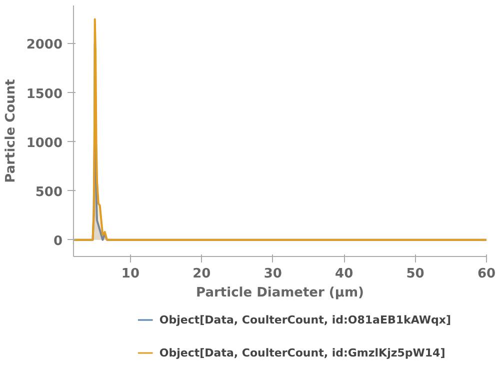 This screenshot has width=500, height=369. I want to click on y-tick-label: 500, so click(49, 192).